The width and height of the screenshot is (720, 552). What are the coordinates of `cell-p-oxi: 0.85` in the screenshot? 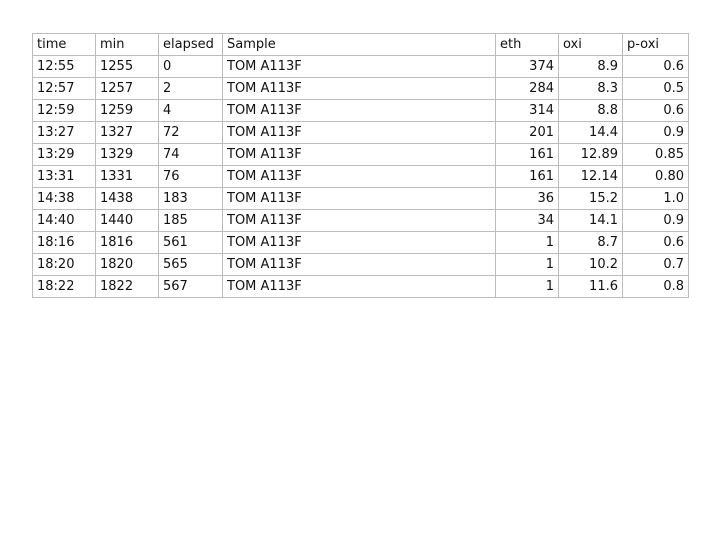 It's located at (655, 154).